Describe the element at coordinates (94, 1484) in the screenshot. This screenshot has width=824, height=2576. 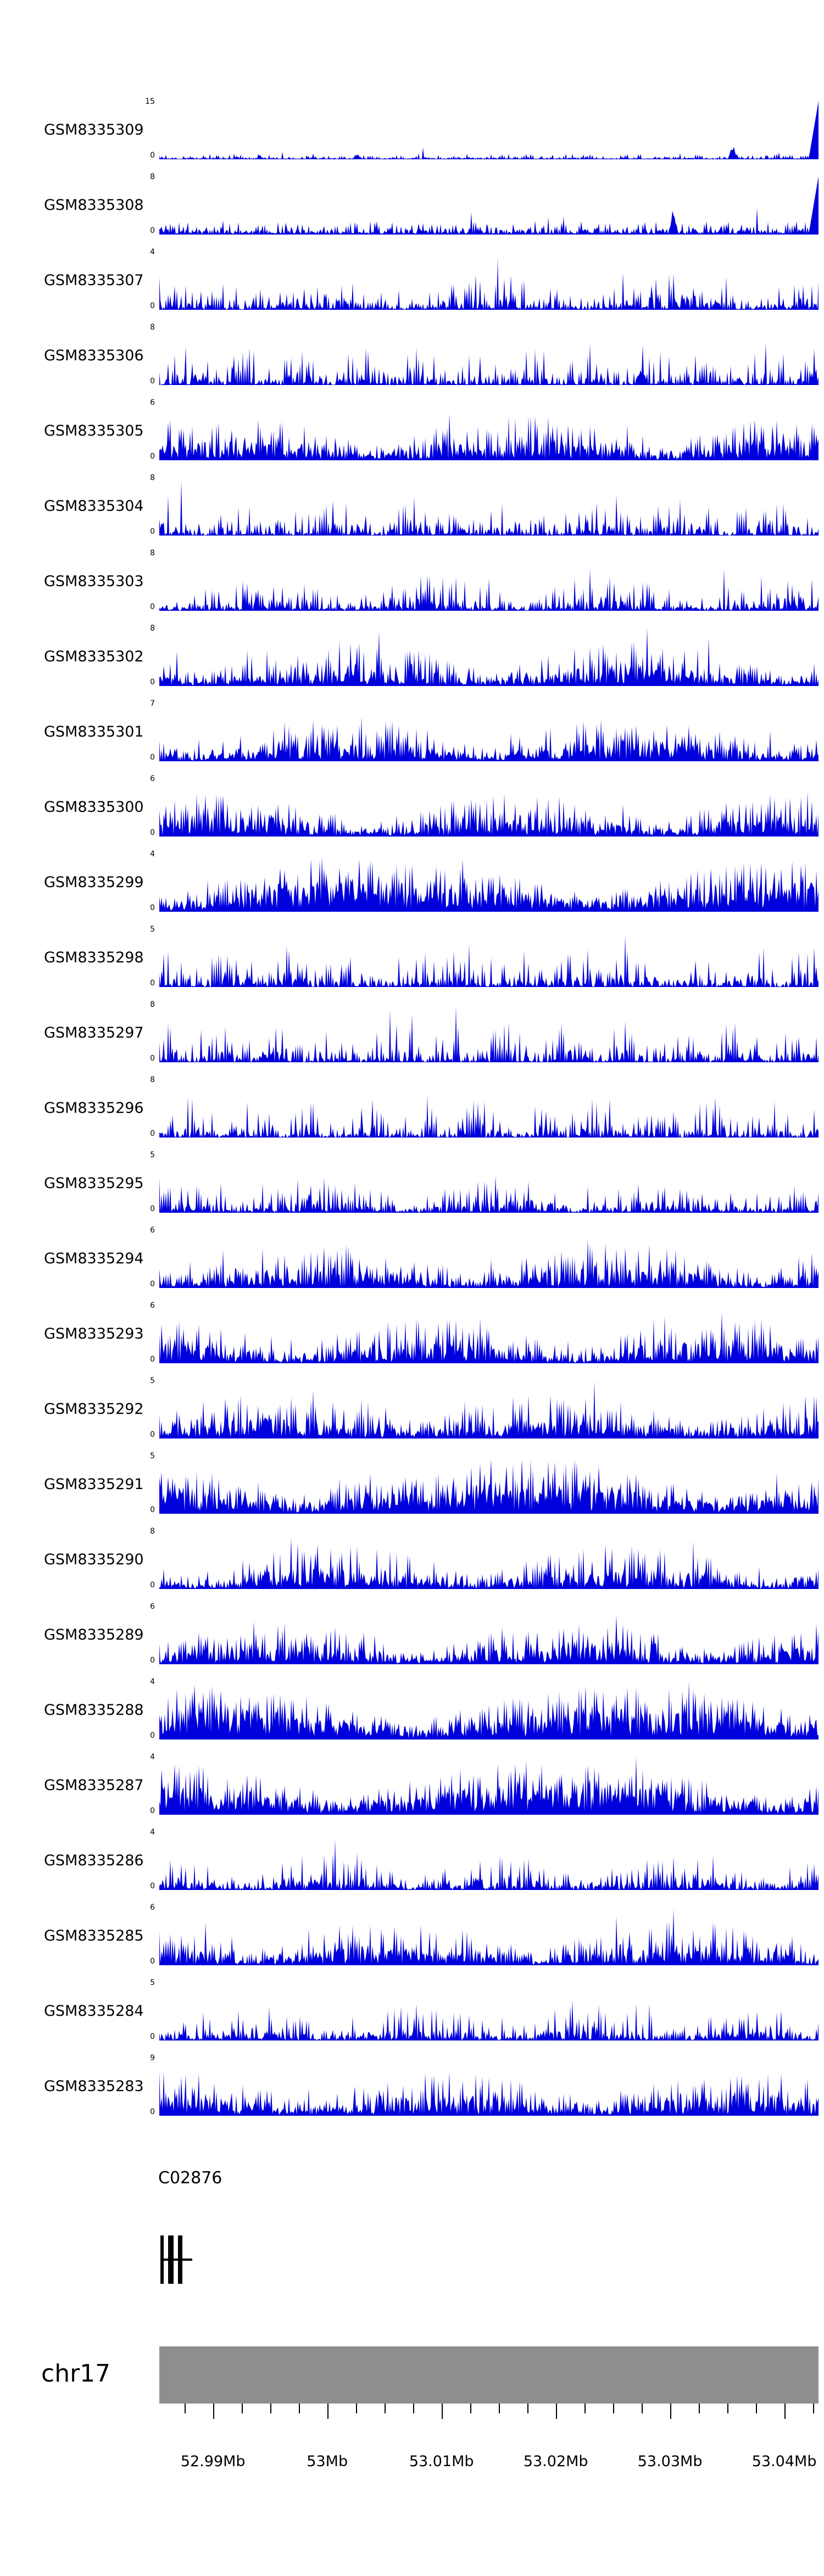
I see `track-label: GSM8335291` at that location.